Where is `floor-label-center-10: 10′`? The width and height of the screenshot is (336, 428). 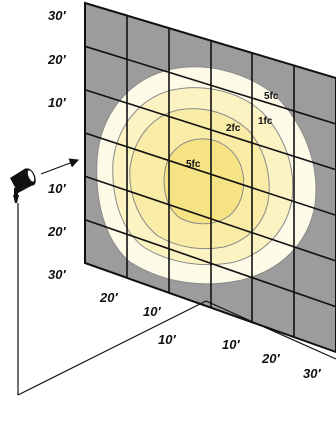 floor-label-center-10: 10′ is located at coordinates (167, 339).